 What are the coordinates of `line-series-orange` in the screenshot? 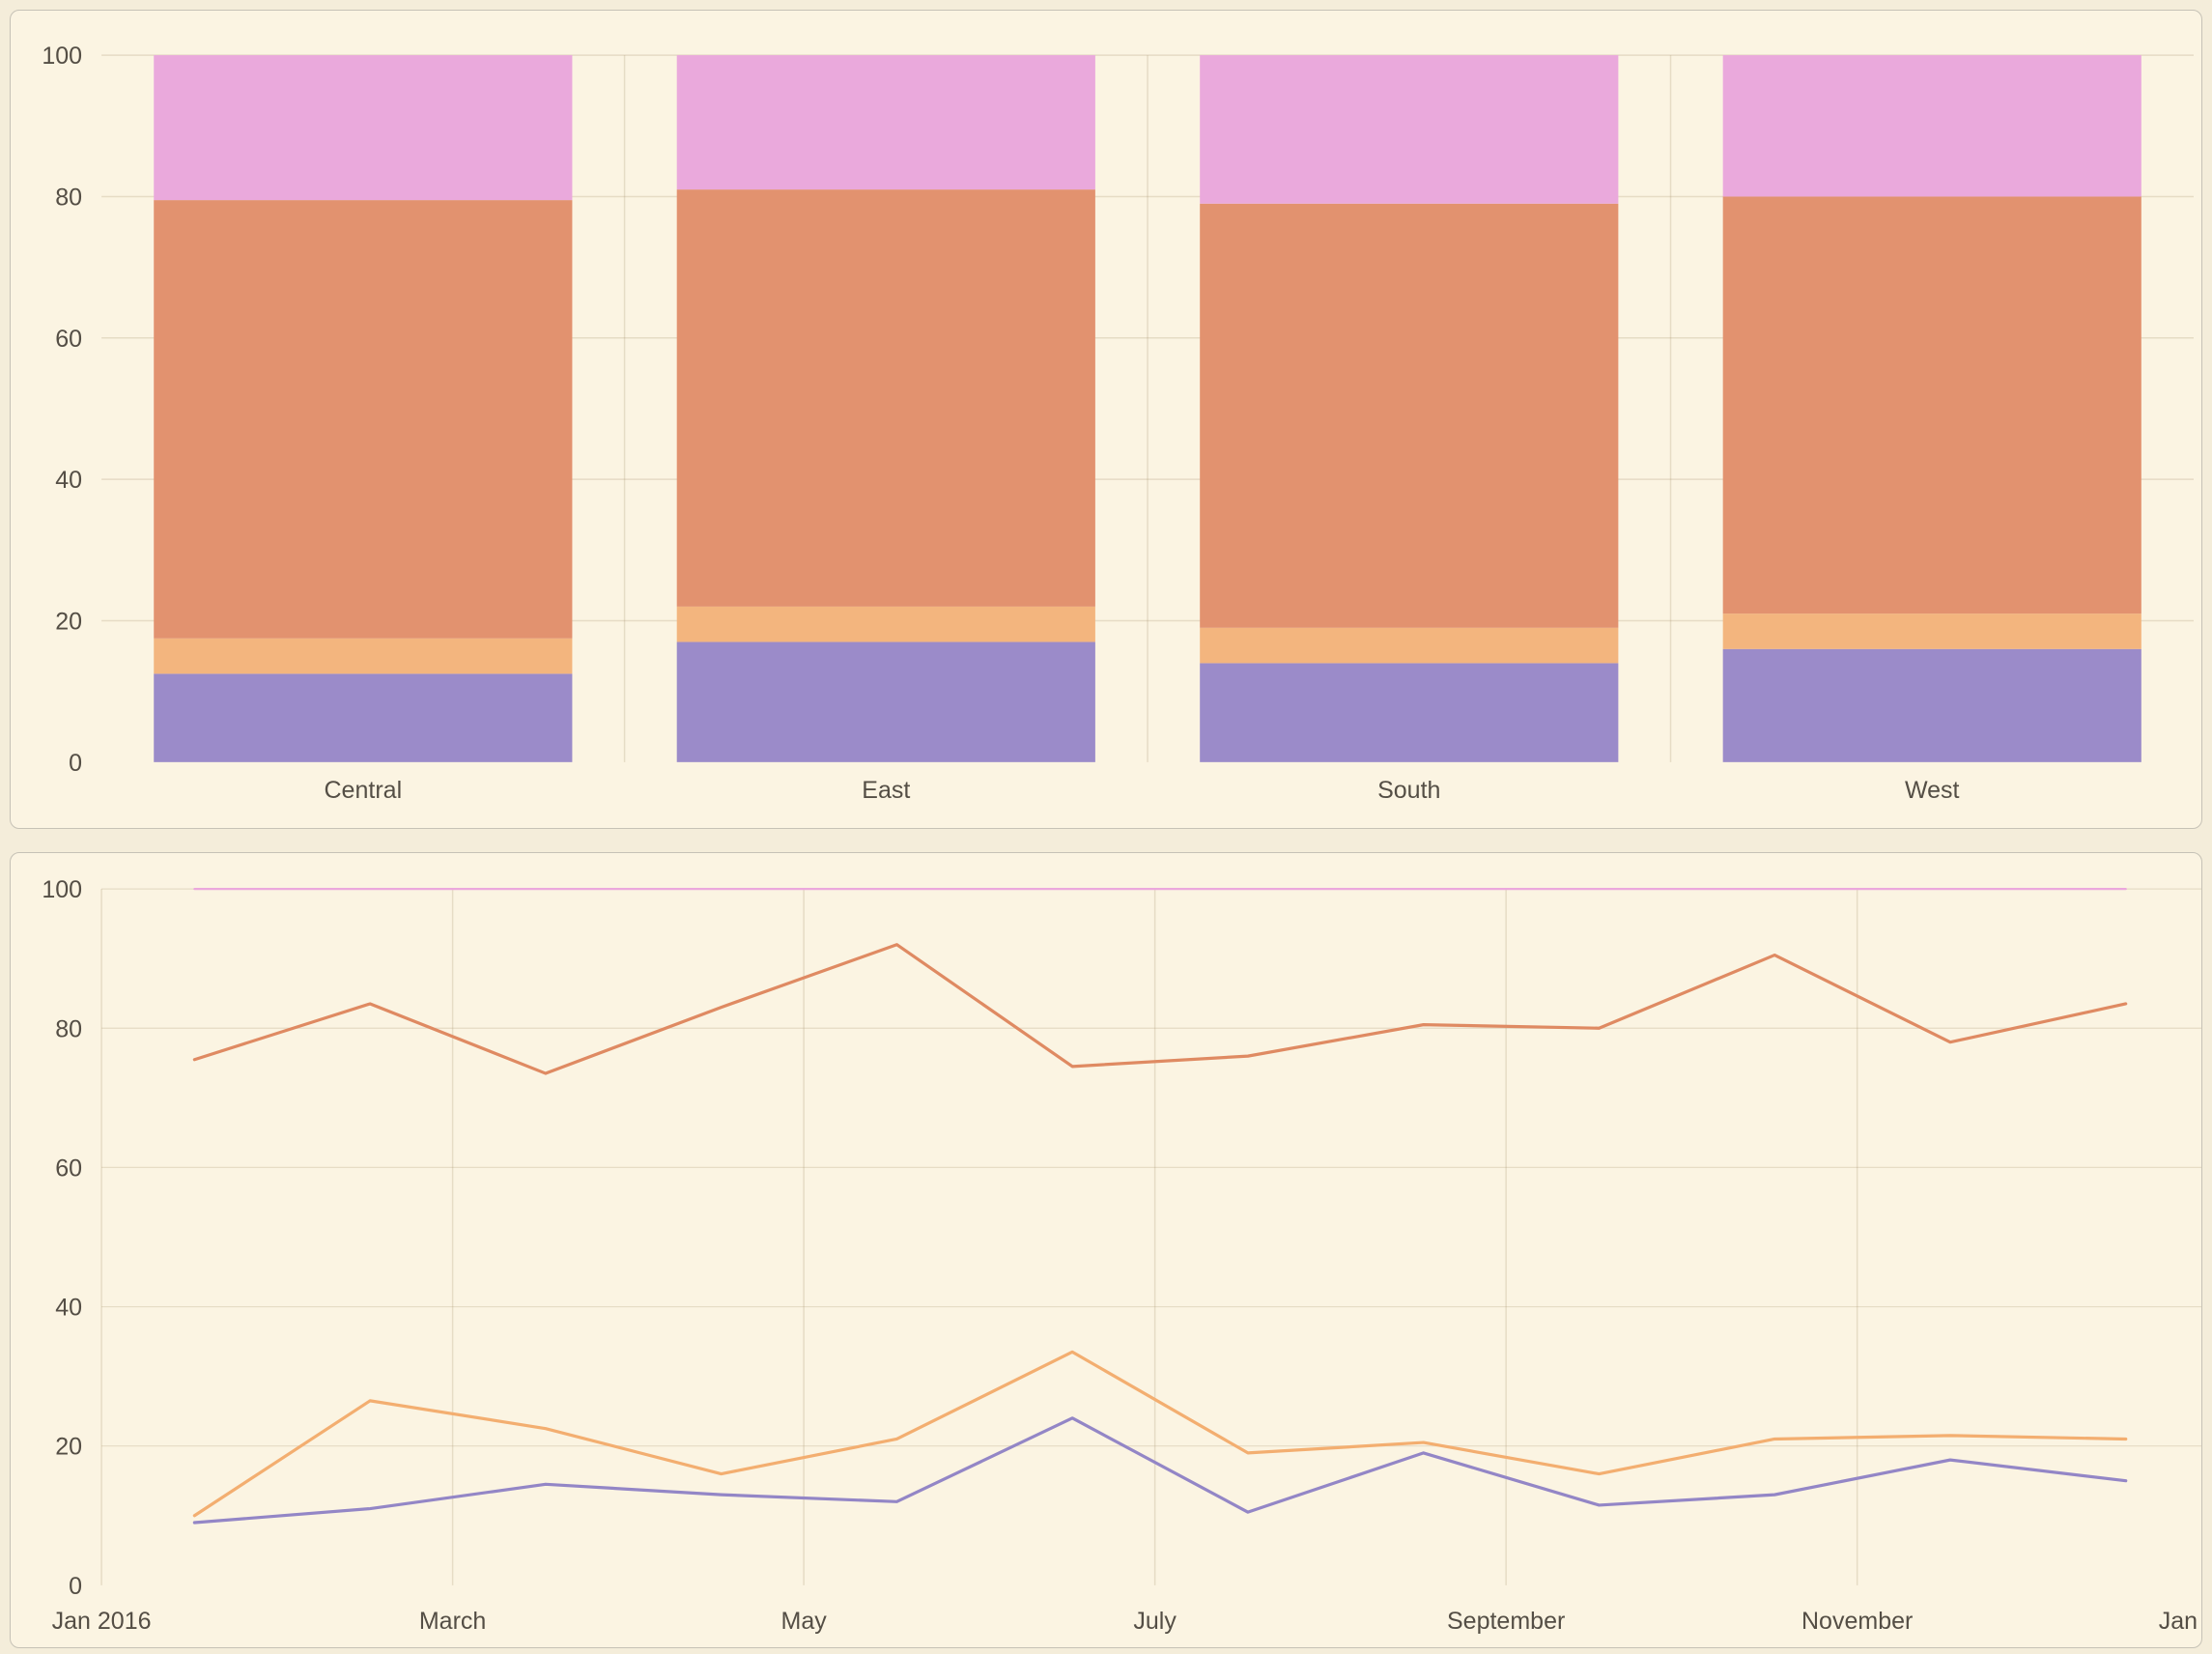 It's located at (1160, 1434).